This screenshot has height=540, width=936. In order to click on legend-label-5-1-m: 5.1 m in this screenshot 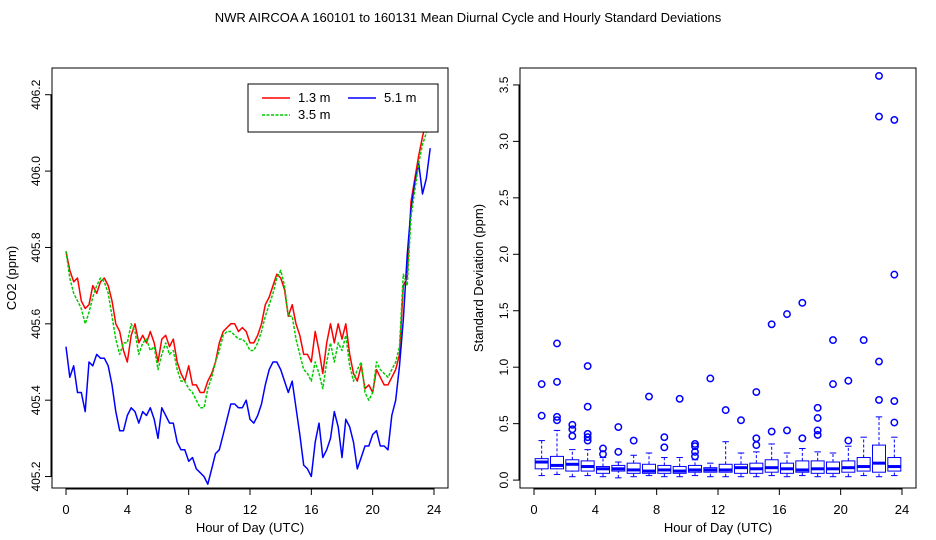, I will do `click(400, 97)`.